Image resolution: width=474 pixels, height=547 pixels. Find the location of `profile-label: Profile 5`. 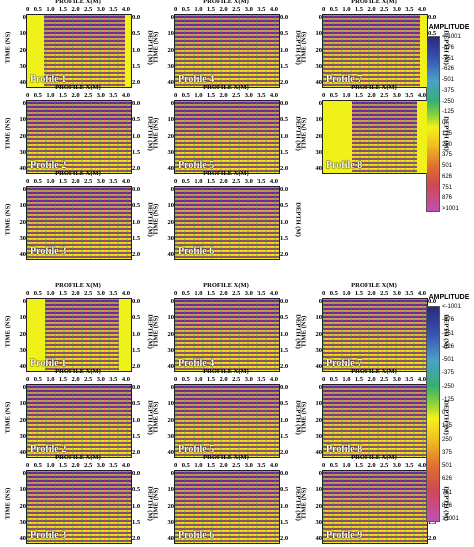

profile-label: Profile 5 is located at coordinates (196, 165).